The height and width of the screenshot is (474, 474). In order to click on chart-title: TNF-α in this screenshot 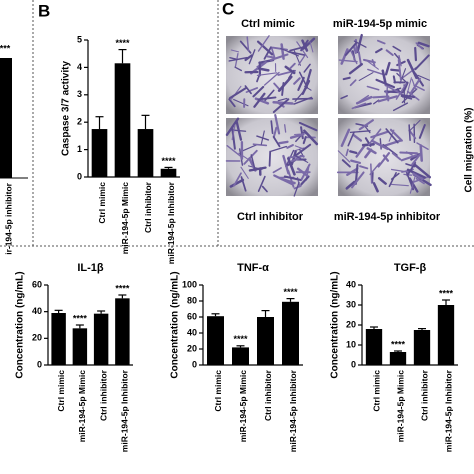, I will do `click(253, 268)`.